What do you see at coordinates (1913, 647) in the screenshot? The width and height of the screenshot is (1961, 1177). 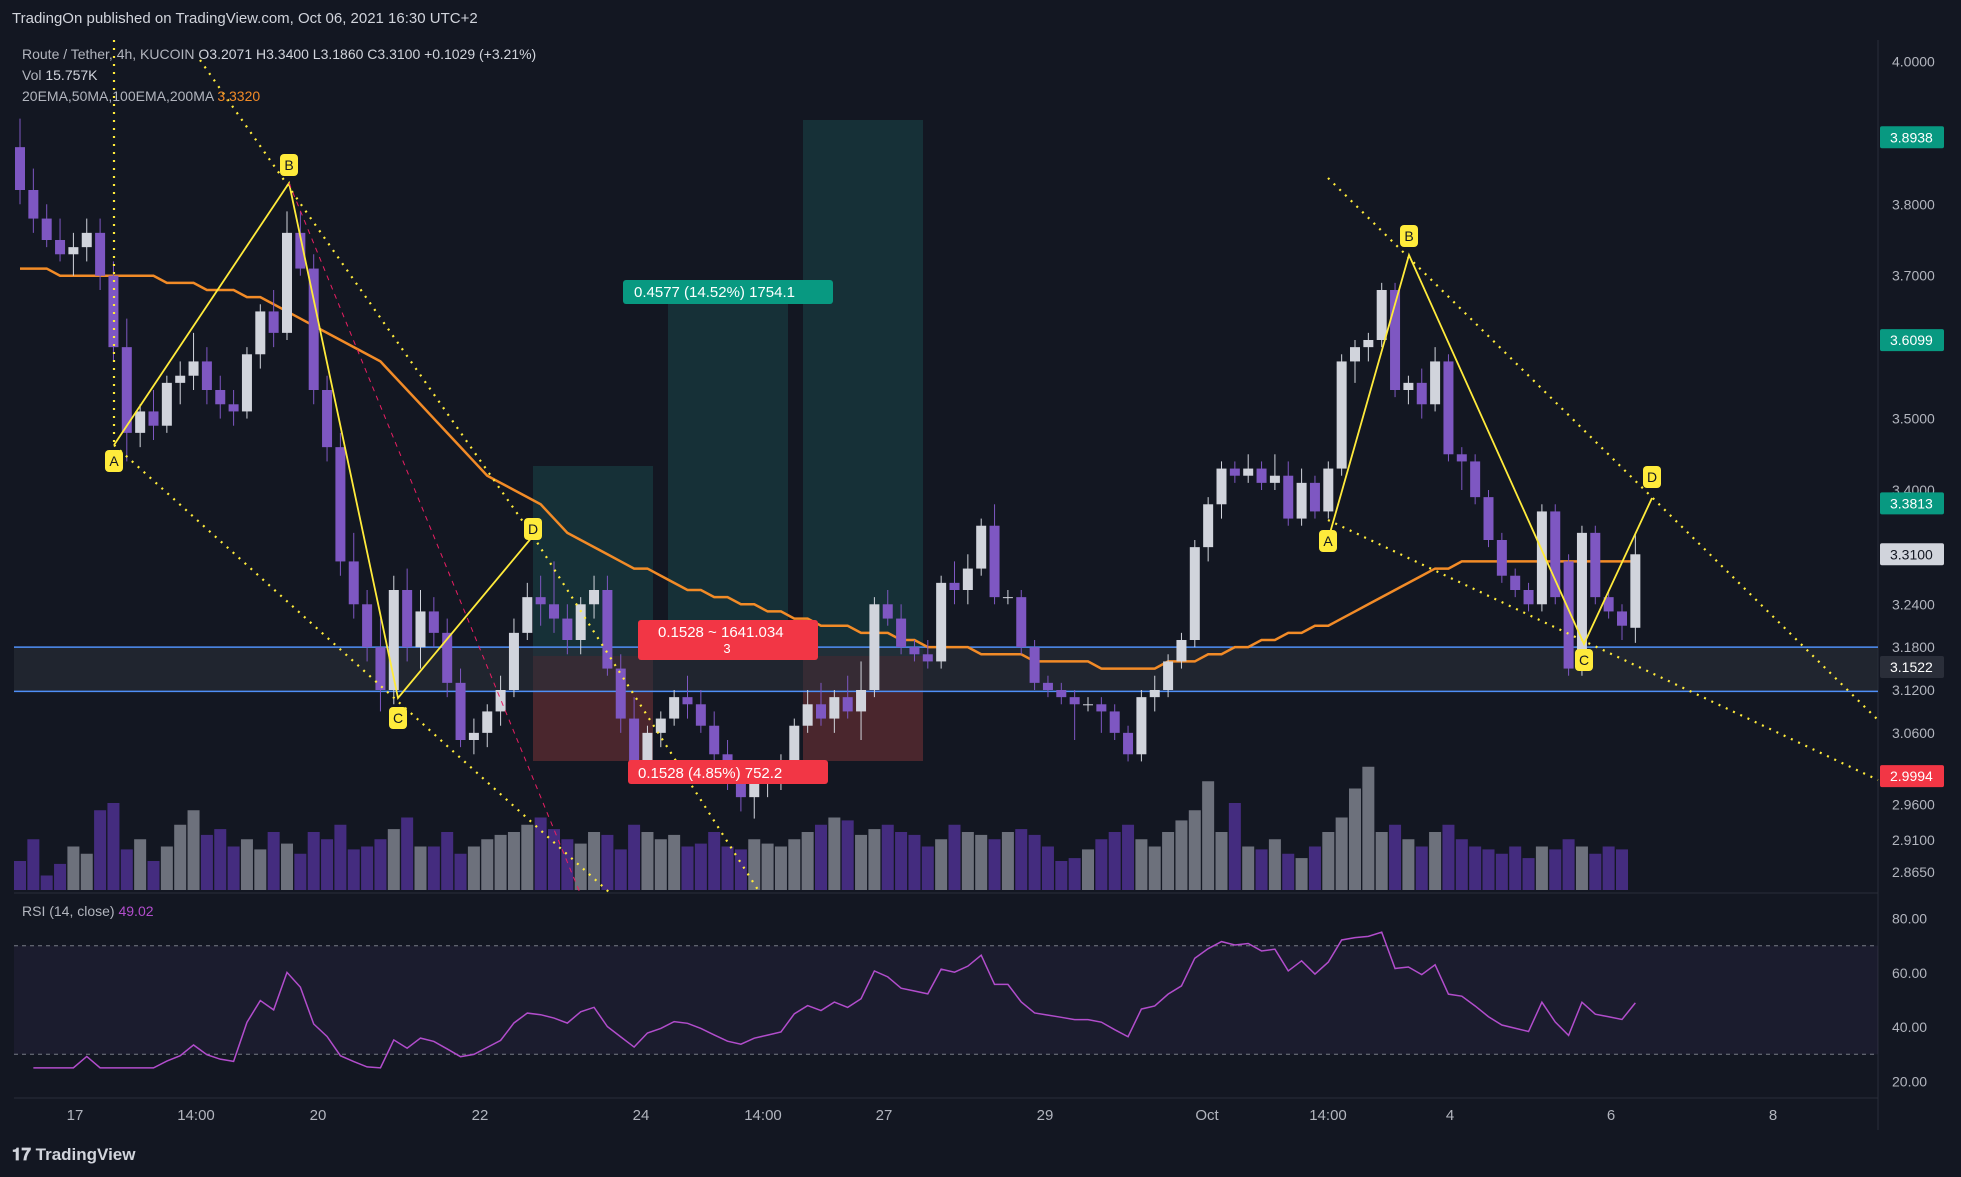 I see `price-axis-label: 3.1800` at bounding box center [1913, 647].